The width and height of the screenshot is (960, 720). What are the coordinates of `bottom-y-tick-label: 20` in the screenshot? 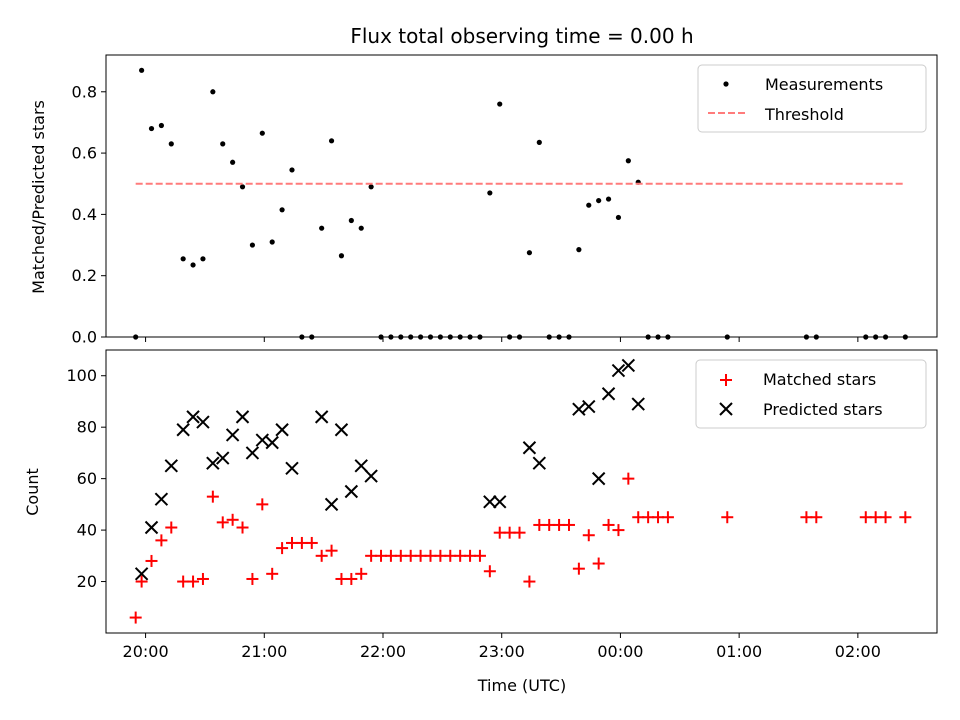 It's located at (87, 581).